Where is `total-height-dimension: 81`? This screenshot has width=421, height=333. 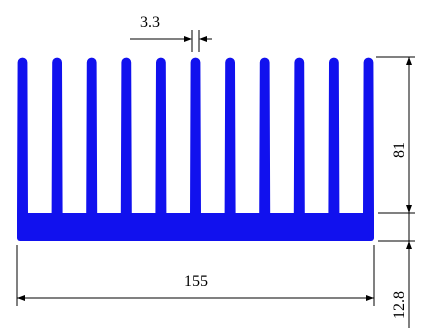 total-height-dimension: 81 is located at coordinates (395, 149).